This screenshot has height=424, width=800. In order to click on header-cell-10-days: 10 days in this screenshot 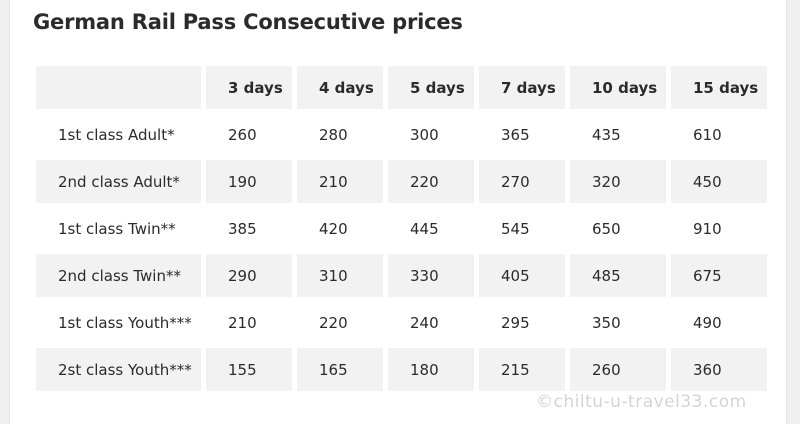, I will do `click(618, 87)`.